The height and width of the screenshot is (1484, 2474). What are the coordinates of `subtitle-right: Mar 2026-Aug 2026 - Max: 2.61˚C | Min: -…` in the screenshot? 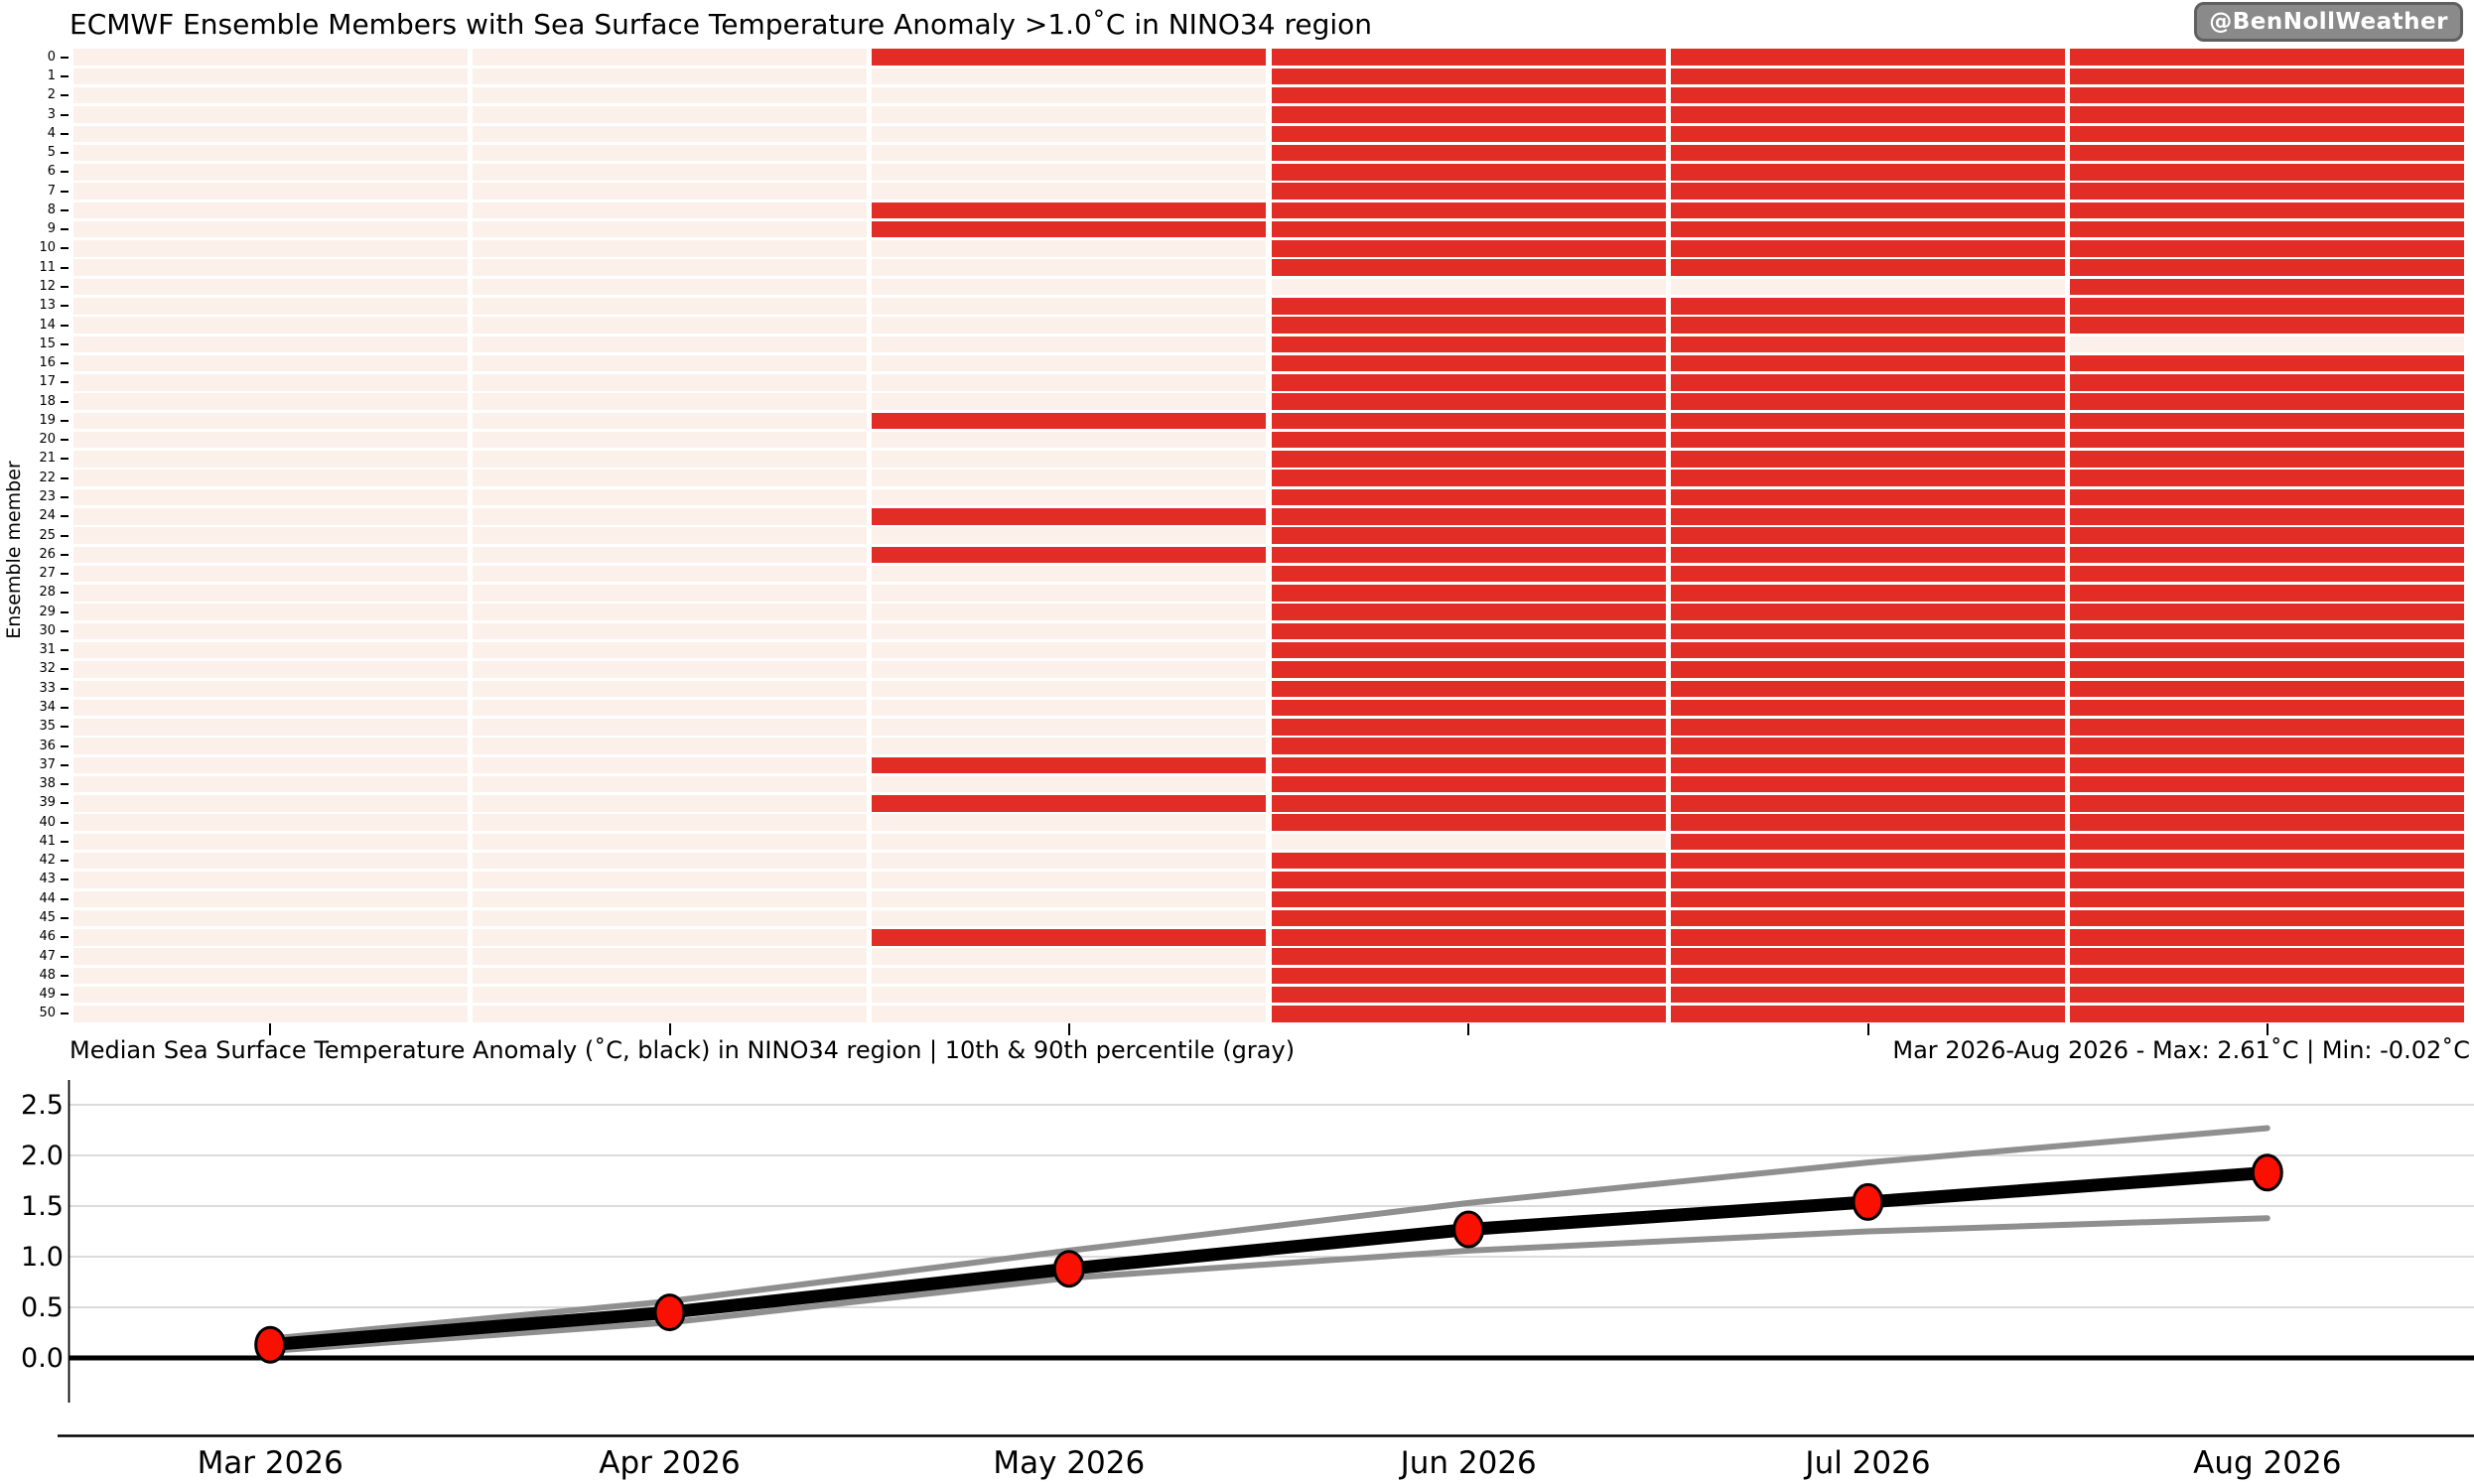 It's located at (2181, 1050).